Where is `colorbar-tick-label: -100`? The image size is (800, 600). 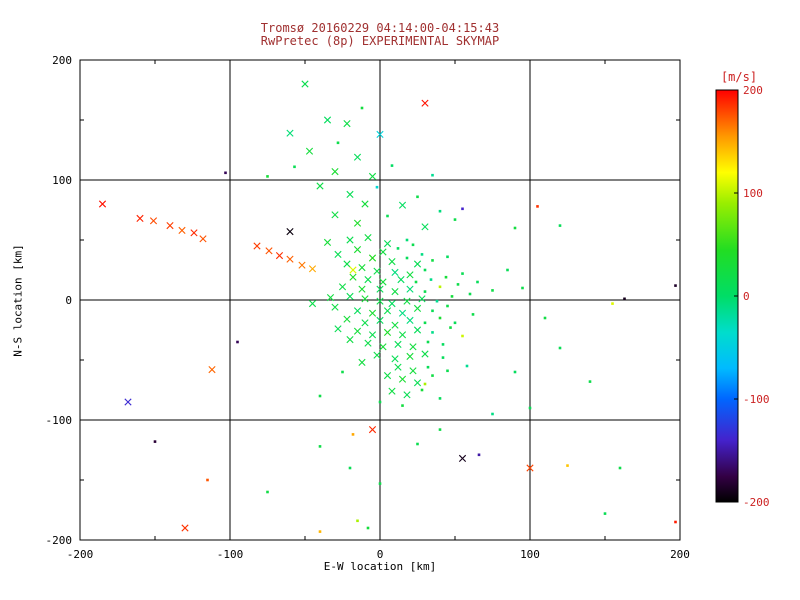 colorbar-tick-label: -100 is located at coordinates (756, 399).